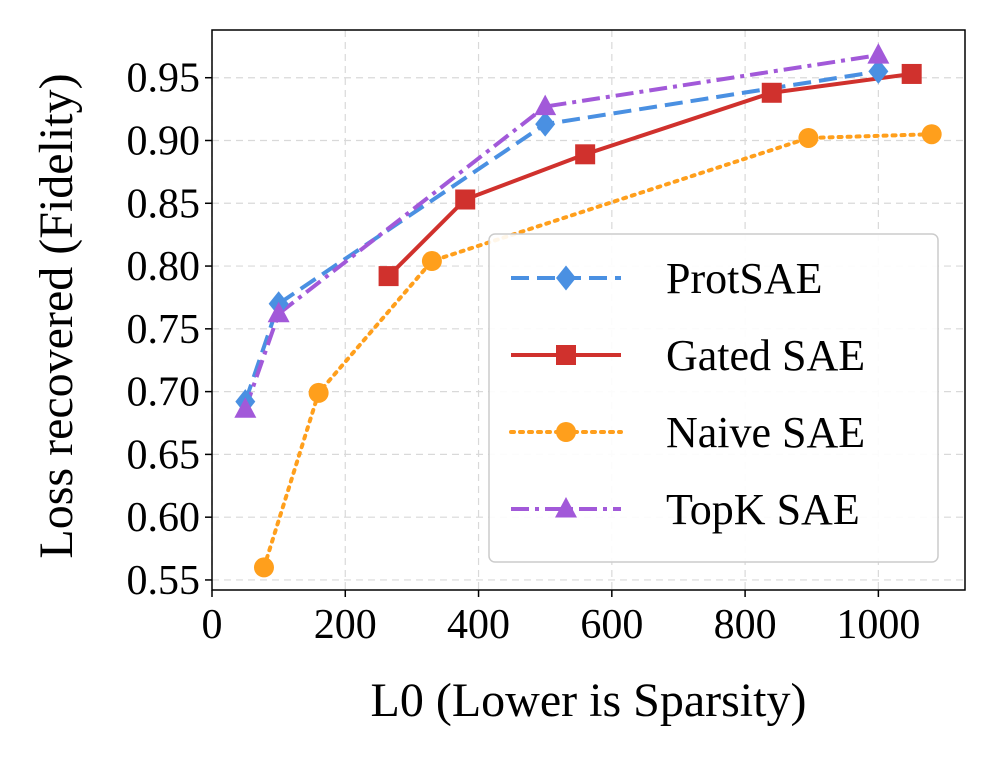 This screenshot has height=757, width=996. Describe the element at coordinates (745, 625) in the screenshot. I see `x-tick-label: 800` at that location.